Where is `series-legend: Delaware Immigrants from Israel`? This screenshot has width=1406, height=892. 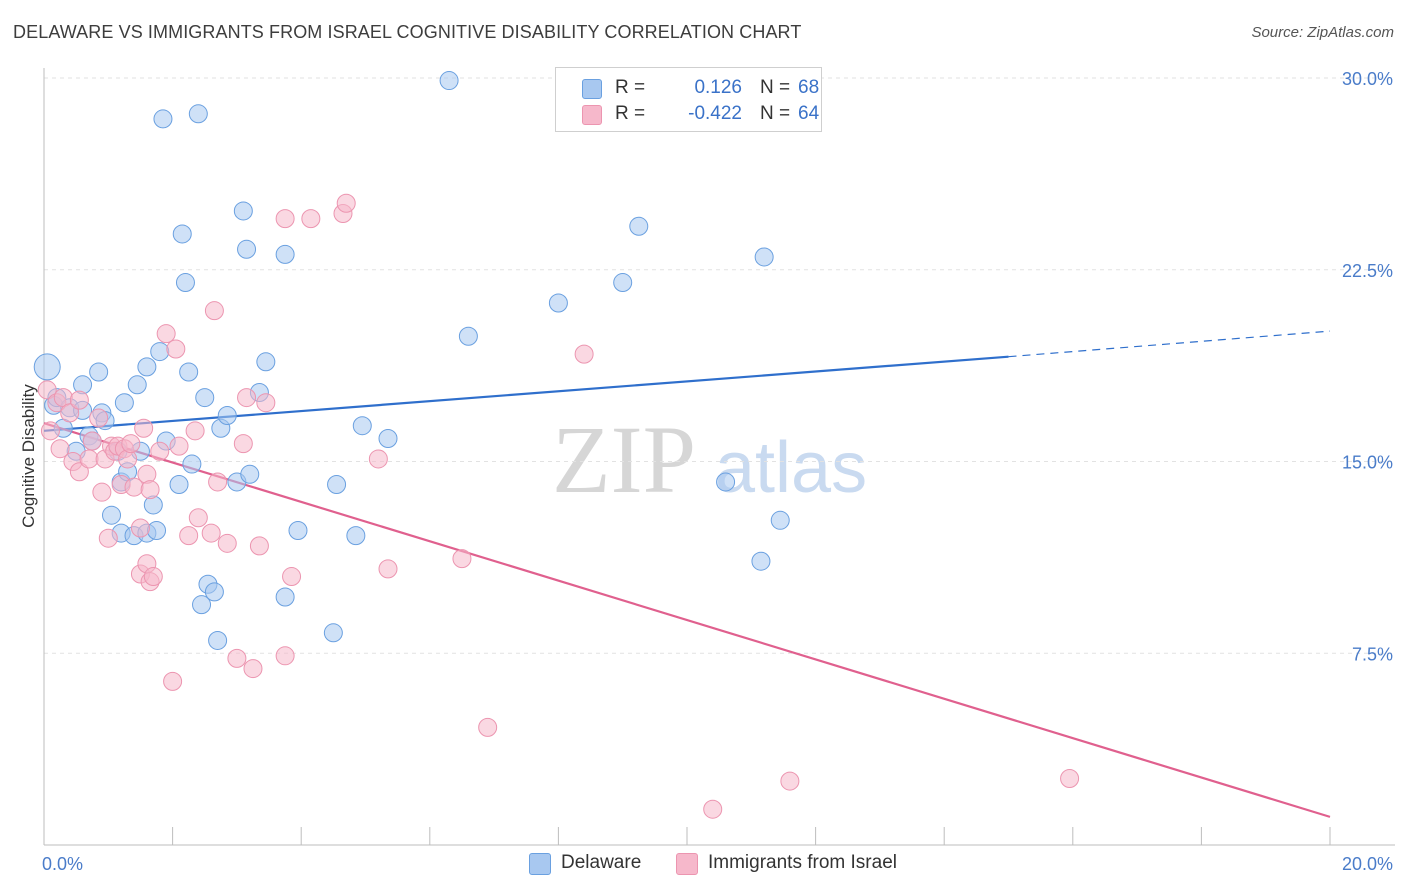
series-legend: Delaware Immigrants from Israel is located at coordinates (703, 865).